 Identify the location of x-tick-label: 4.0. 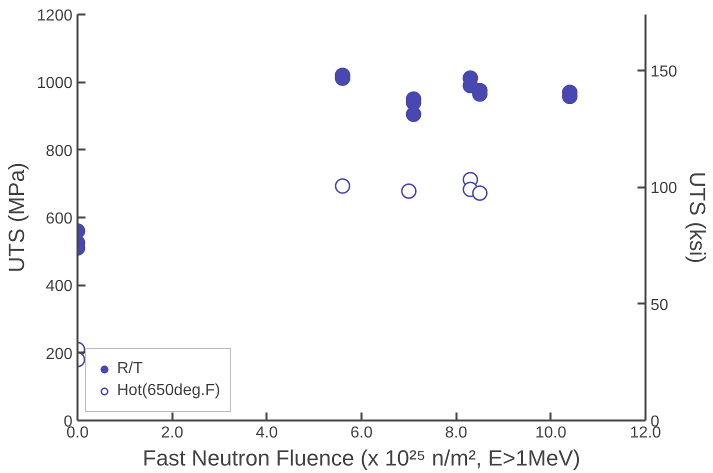
(267, 433).